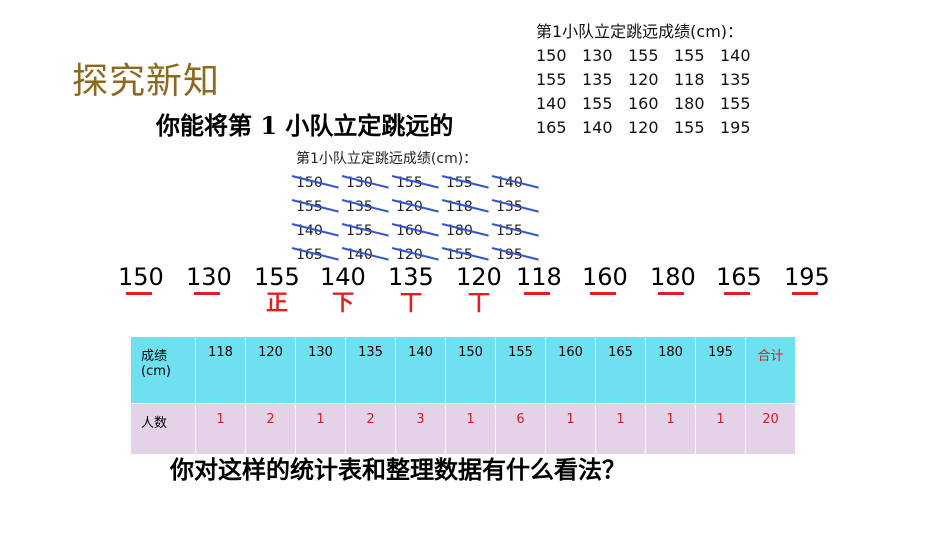 The image size is (950, 535). What do you see at coordinates (521, 207) in the screenshot?
I see `crossed-cell: 135` at bounding box center [521, 207].